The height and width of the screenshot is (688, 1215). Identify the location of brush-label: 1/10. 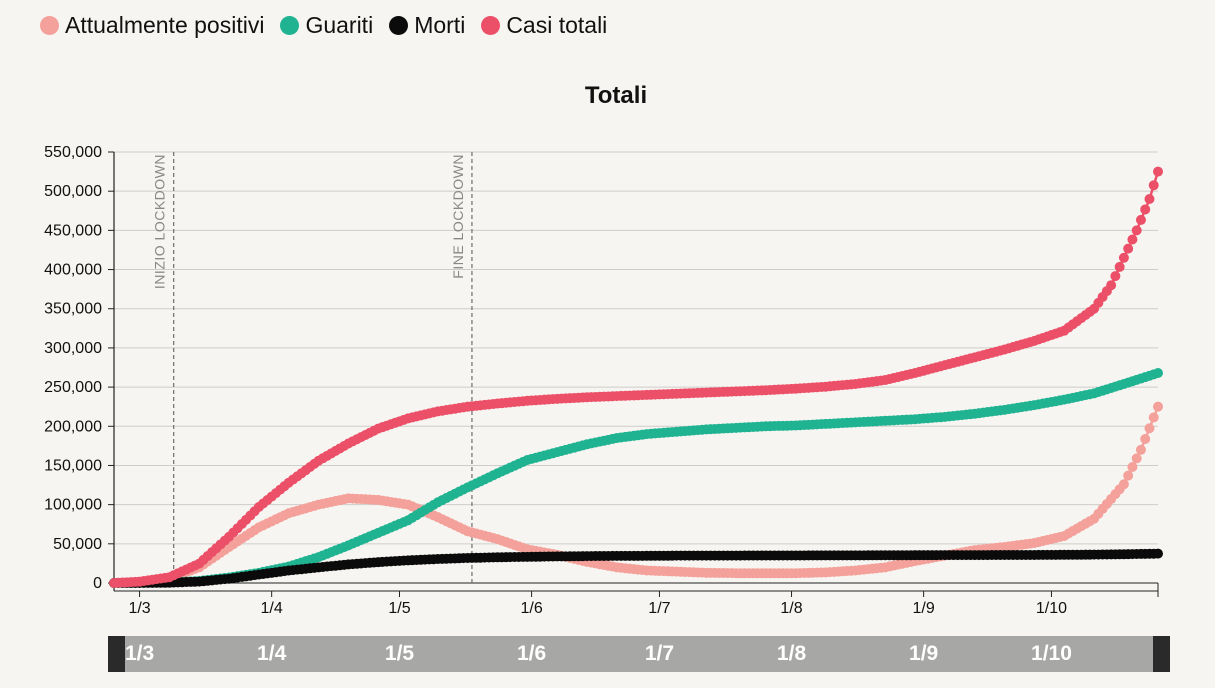
(1051, 653).